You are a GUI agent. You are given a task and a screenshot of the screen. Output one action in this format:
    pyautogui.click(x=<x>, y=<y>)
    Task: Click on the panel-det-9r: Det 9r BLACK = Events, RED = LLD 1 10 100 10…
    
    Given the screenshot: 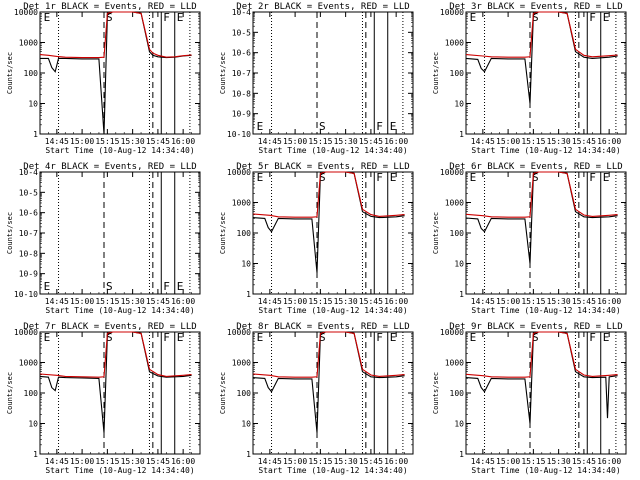 What is the action you would take?
    pyautogui.click(x=529, y=398)
    